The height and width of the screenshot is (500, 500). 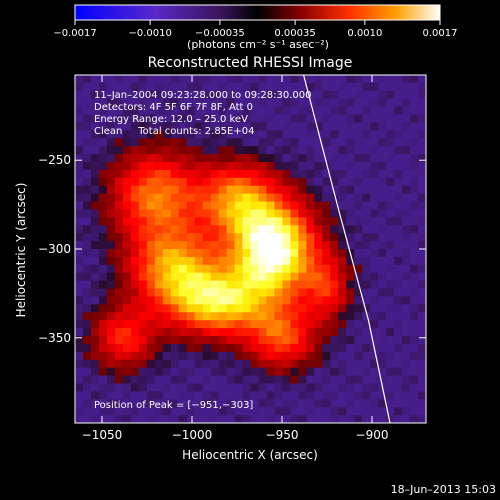 What do you see at coordinates (171, 119) in the screenshot?
I see `annotation-energy-range: Energy Range: 12.0 – 25.0 keV` at bounding box center [171, 119].